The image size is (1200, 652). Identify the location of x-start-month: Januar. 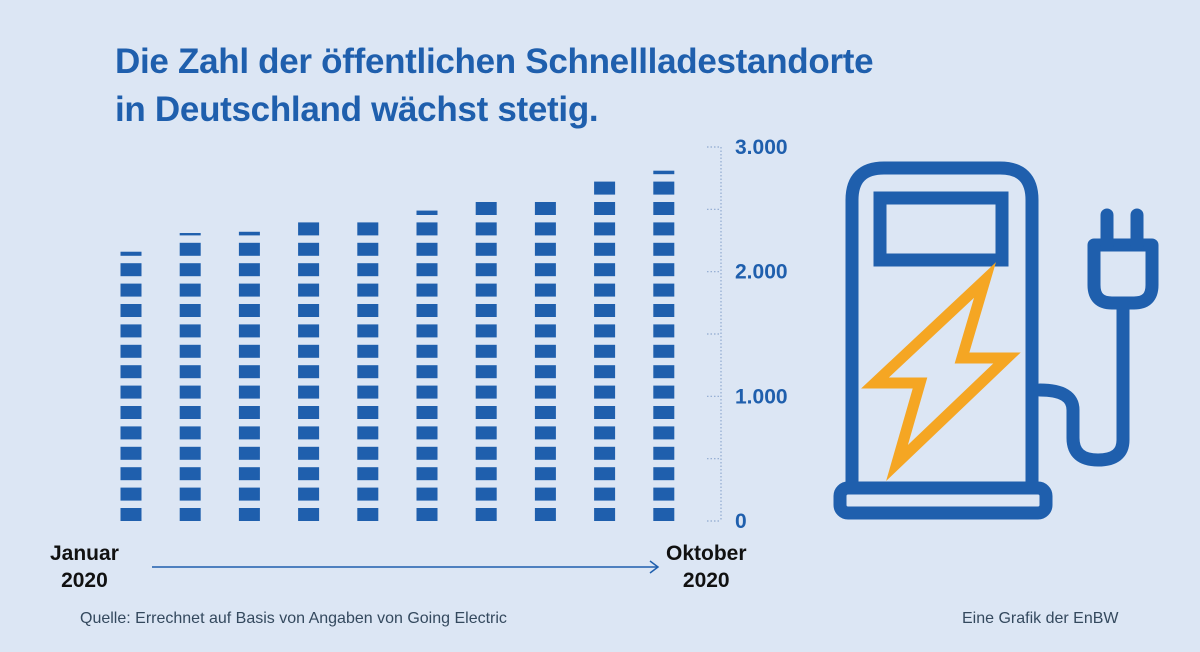
(84, 553).